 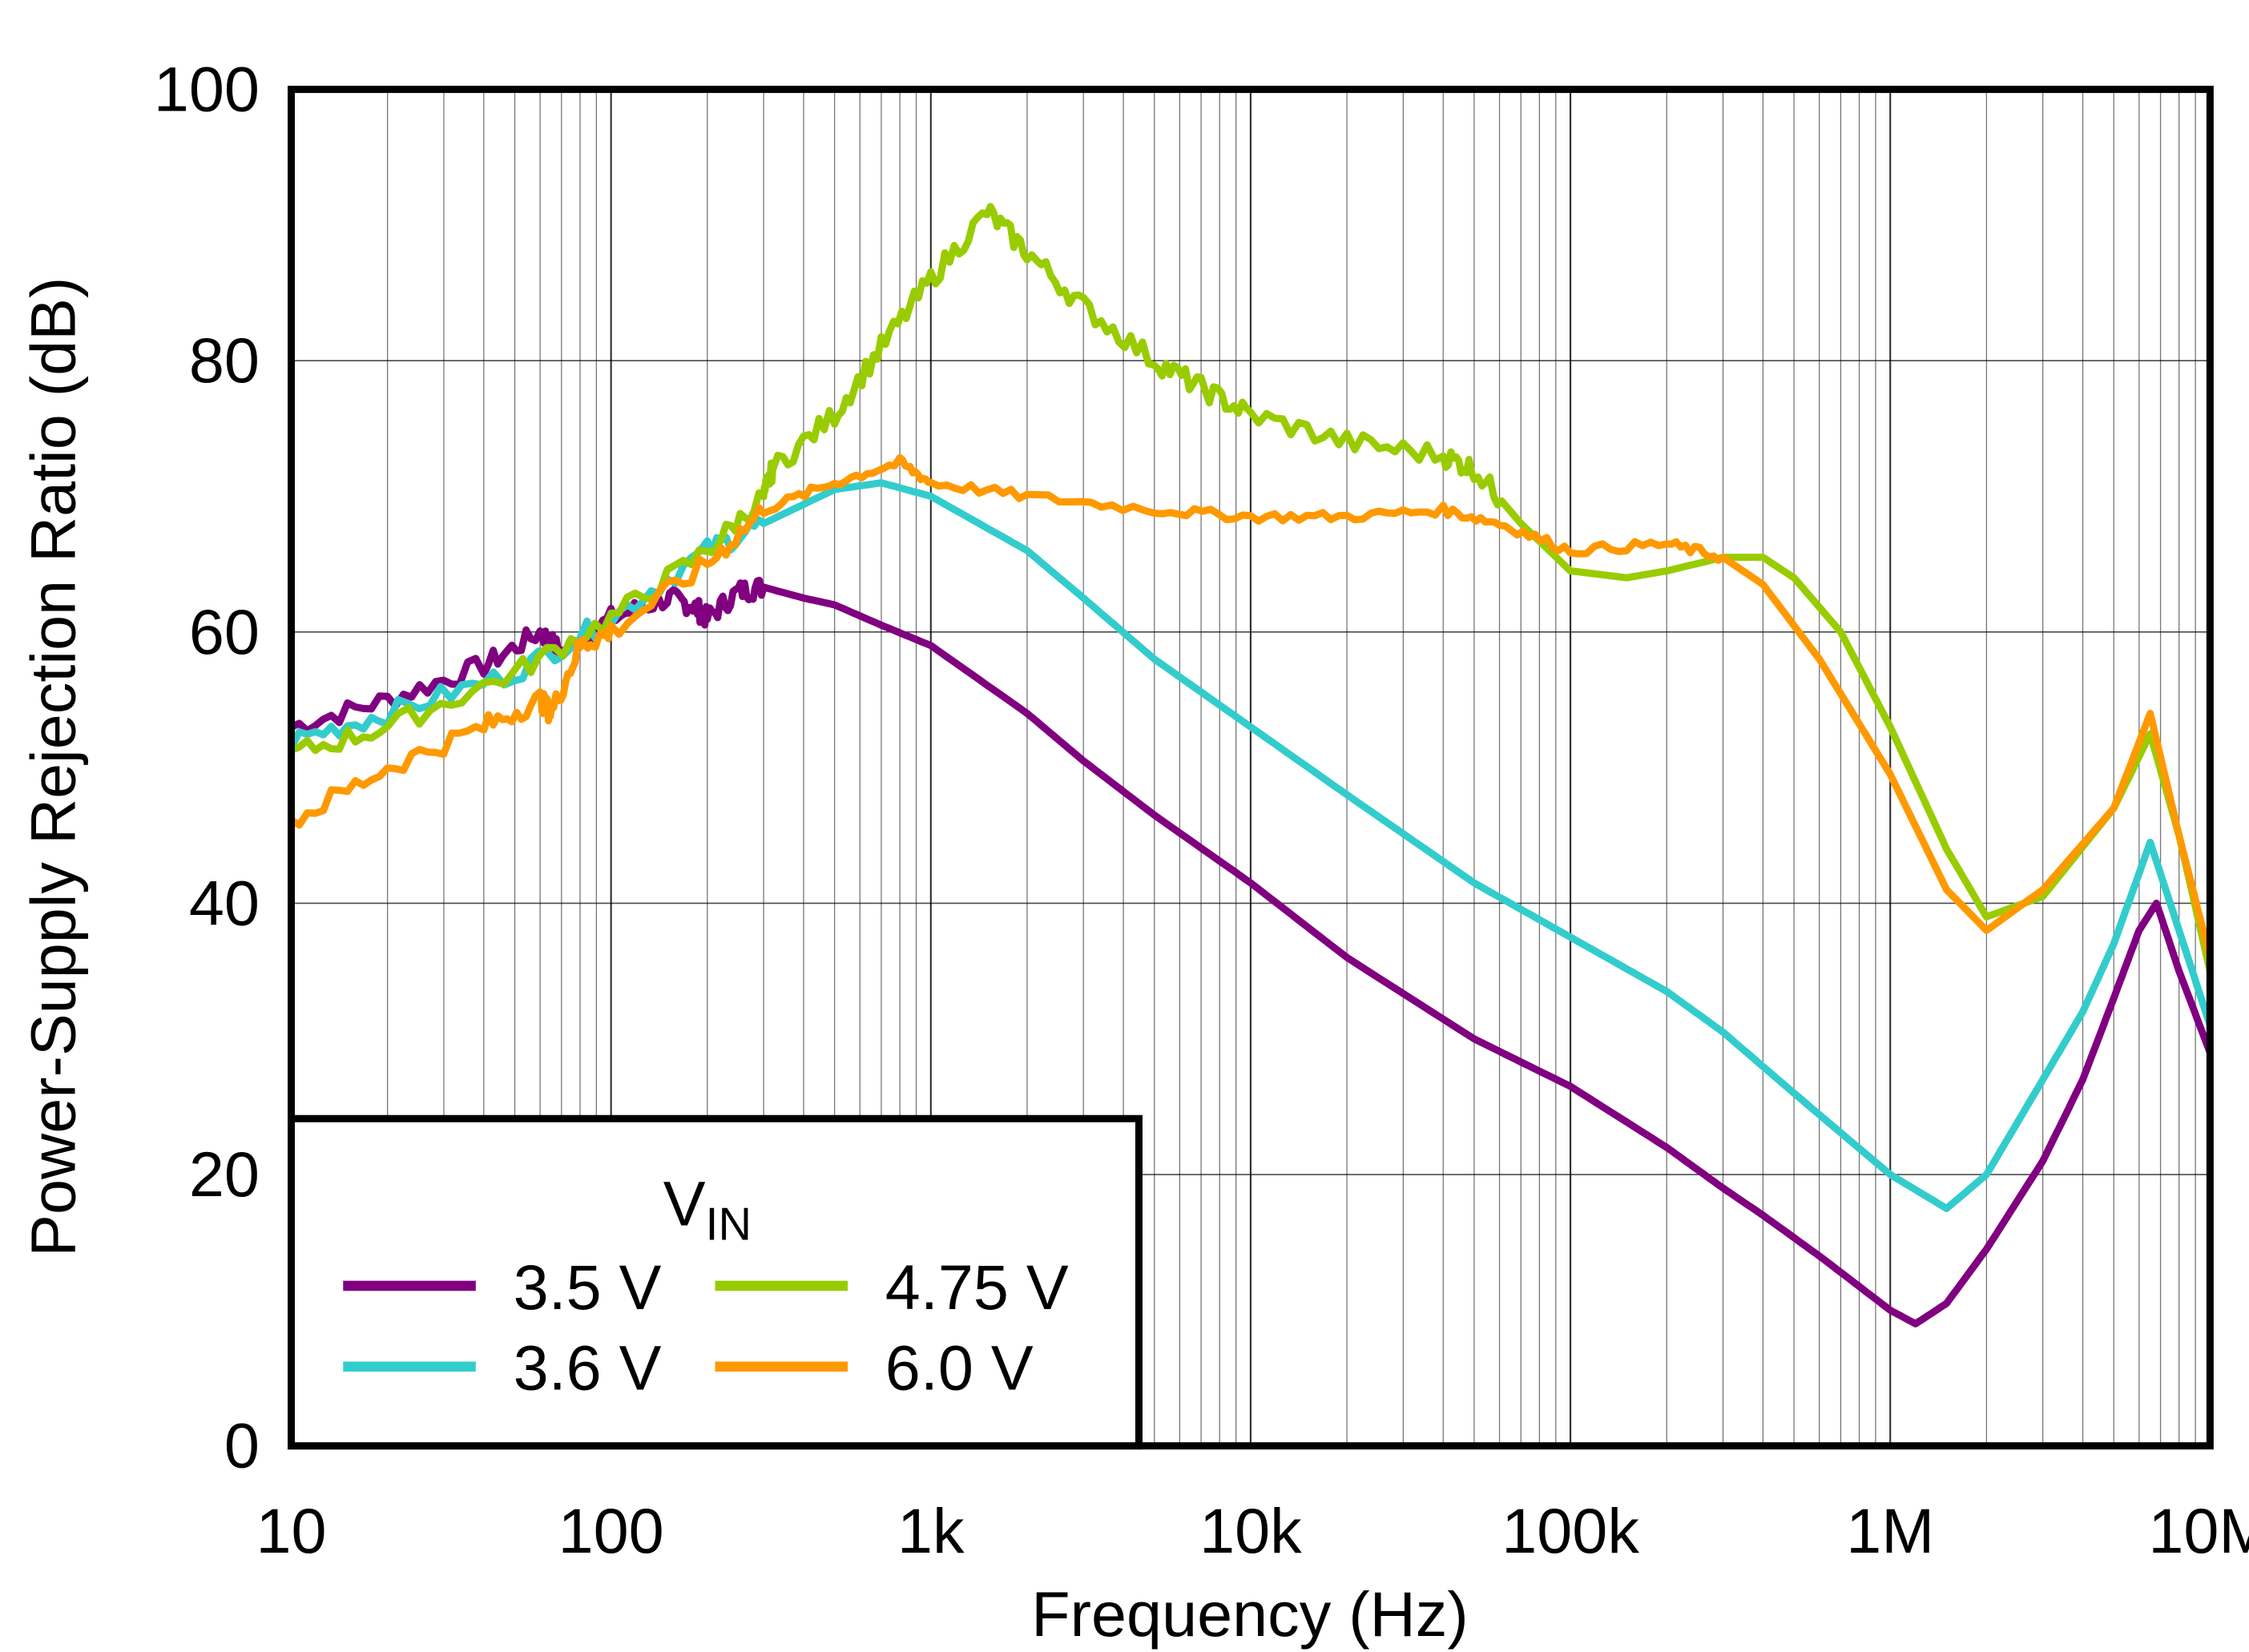 I want to click on x-tick-label: 1k, so click(x=931, y=1531).